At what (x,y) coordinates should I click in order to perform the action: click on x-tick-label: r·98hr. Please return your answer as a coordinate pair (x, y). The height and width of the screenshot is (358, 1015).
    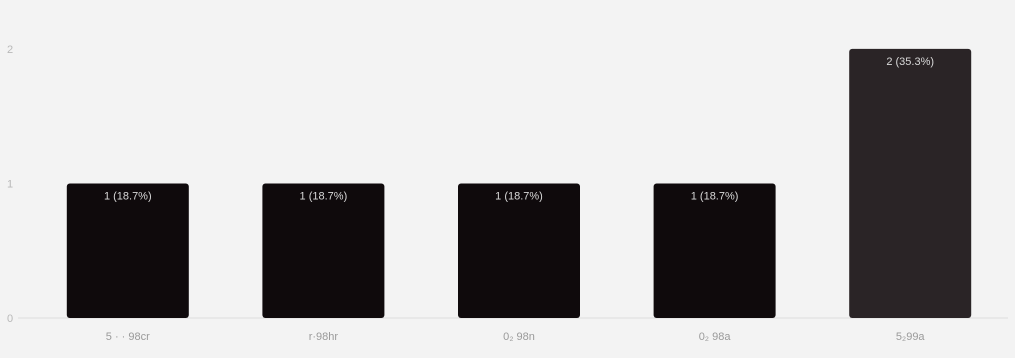
    Looking at the image, I should click on (324, 337).